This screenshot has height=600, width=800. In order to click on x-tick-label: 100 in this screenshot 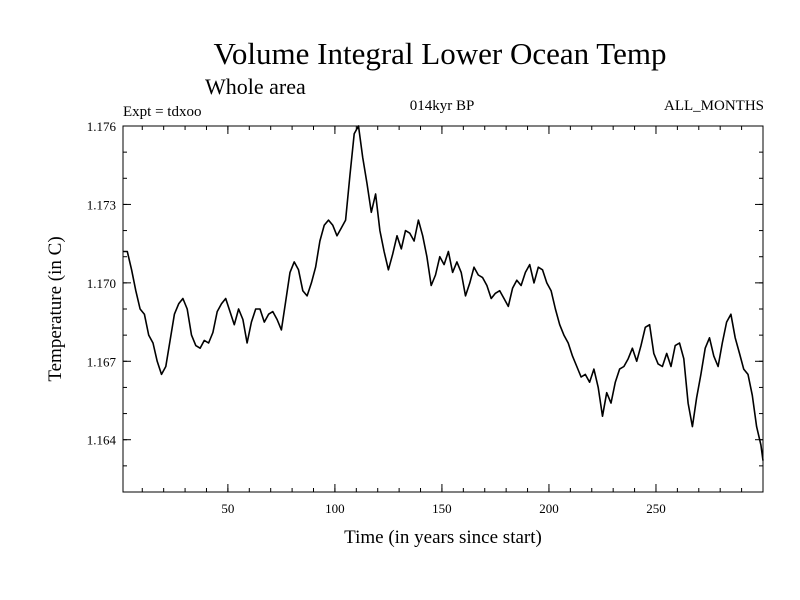, I will do `click(335, 508)`.